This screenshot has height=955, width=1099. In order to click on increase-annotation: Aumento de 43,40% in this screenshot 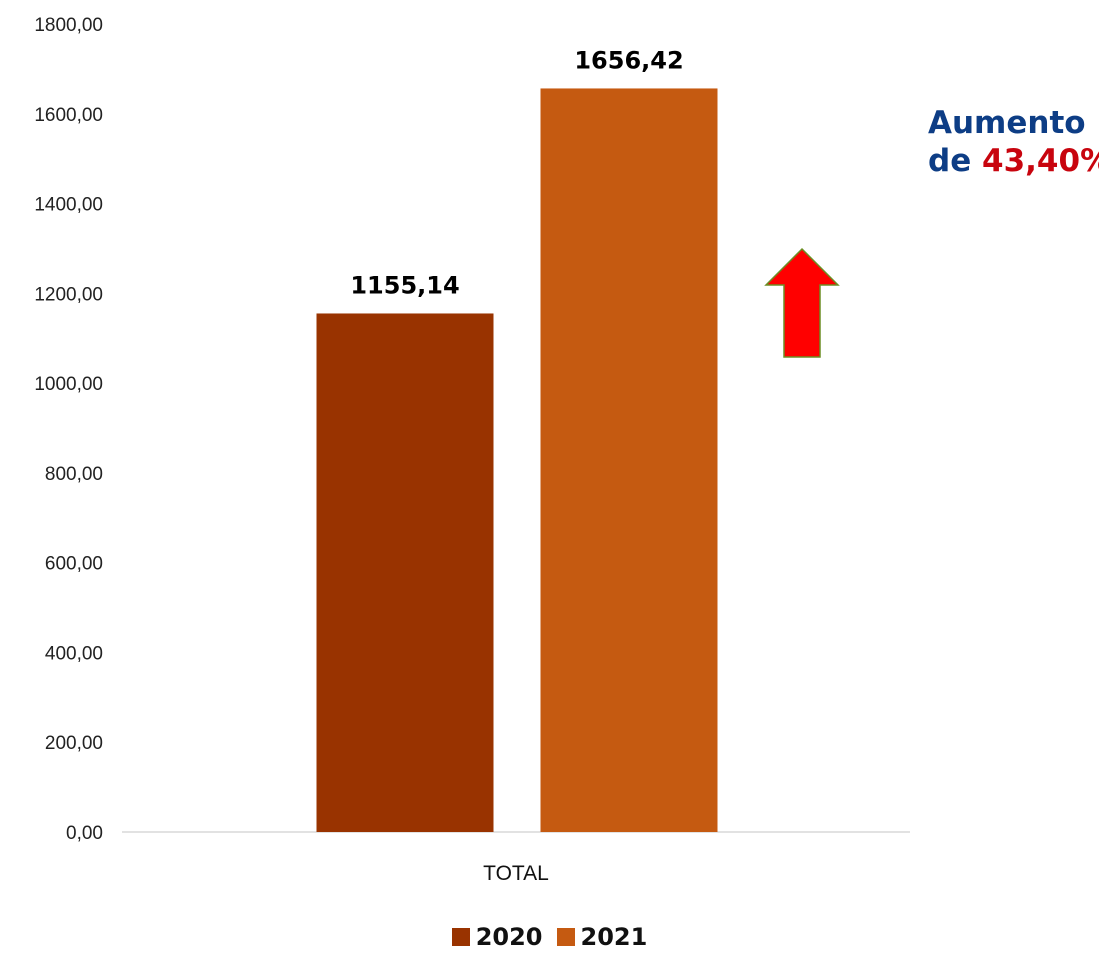, I will do `click(1013, 142)`.